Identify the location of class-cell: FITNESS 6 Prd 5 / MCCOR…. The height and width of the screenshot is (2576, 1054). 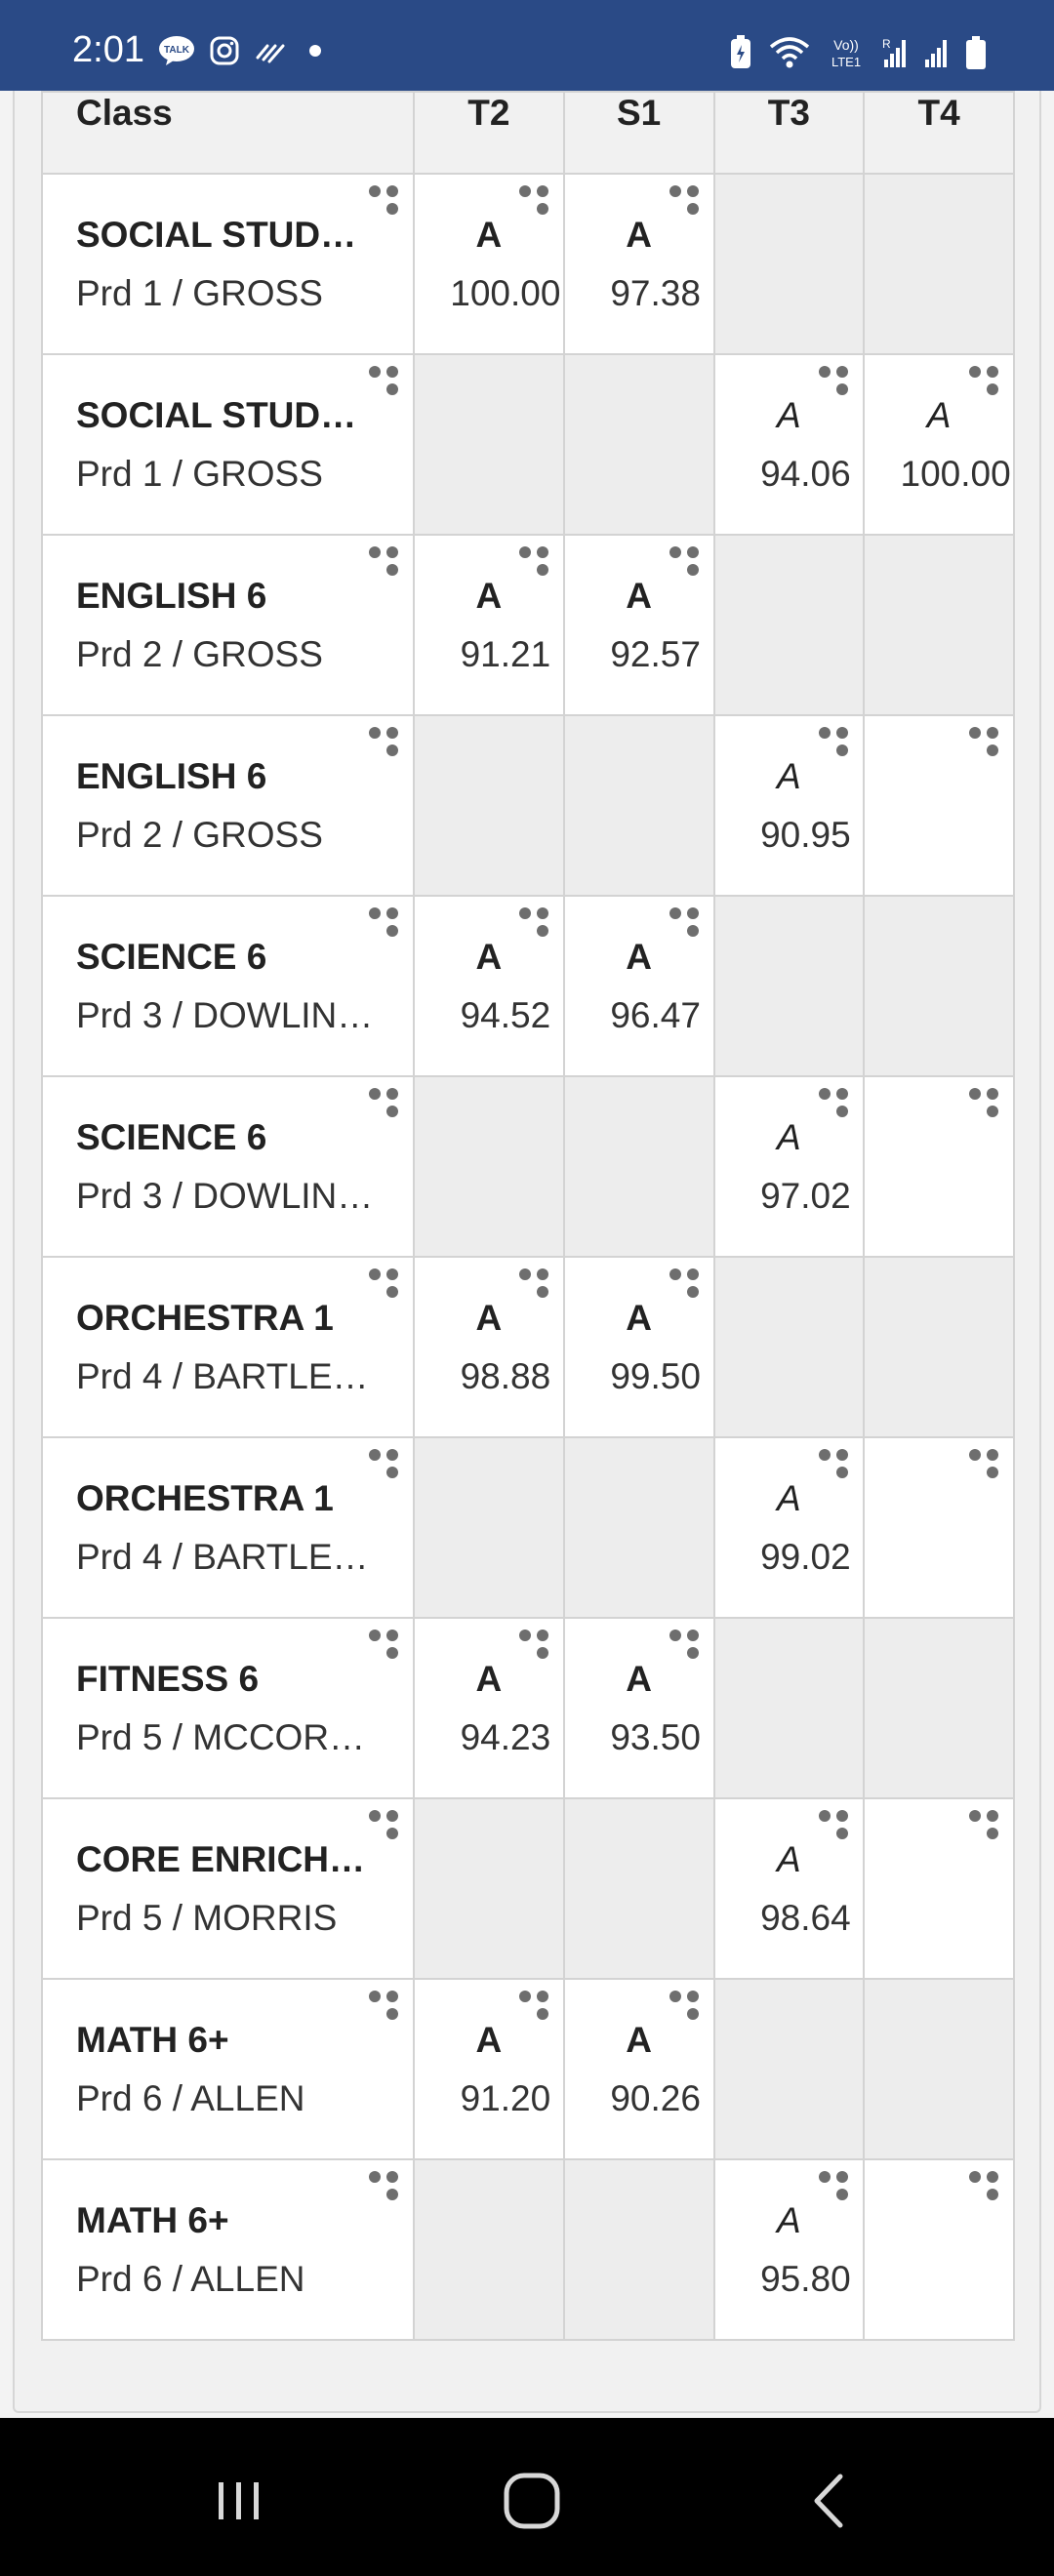
(228, 1708).